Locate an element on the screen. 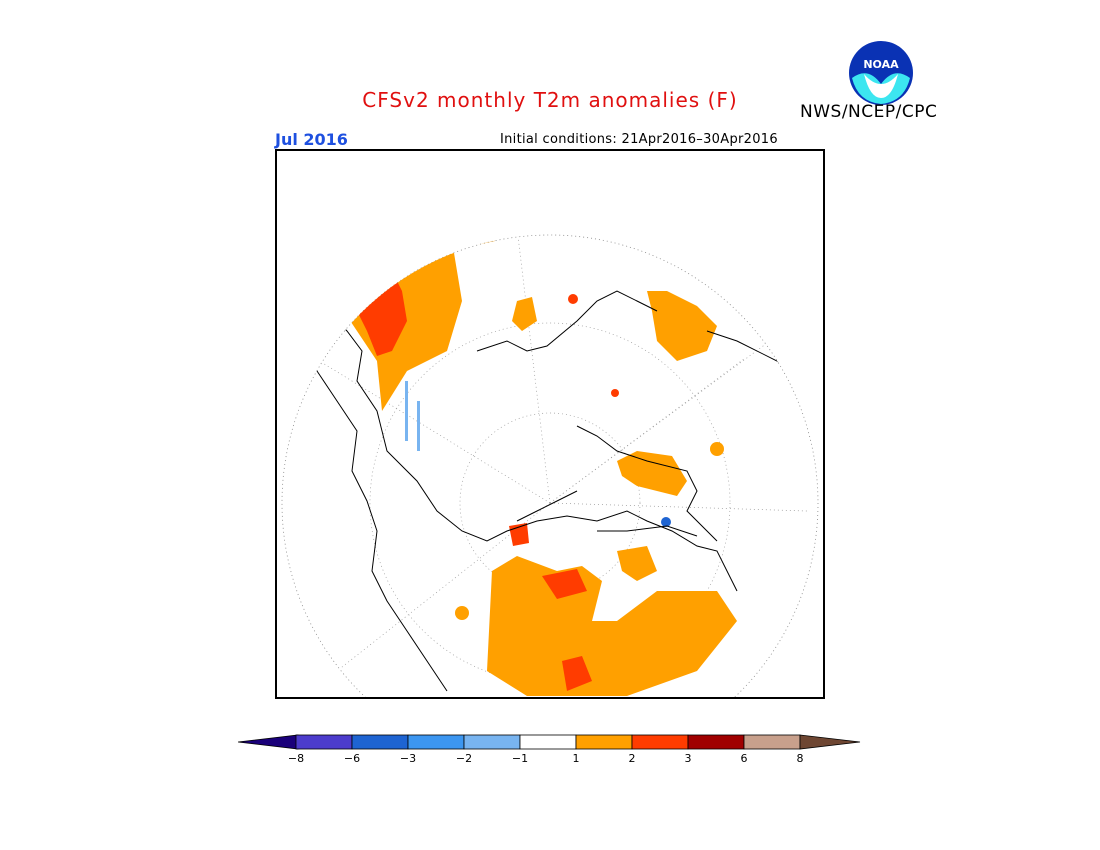 The width and height of the screenshot is (1100, 850). anomaly-neg-regions is located at coordinates (412, 416).